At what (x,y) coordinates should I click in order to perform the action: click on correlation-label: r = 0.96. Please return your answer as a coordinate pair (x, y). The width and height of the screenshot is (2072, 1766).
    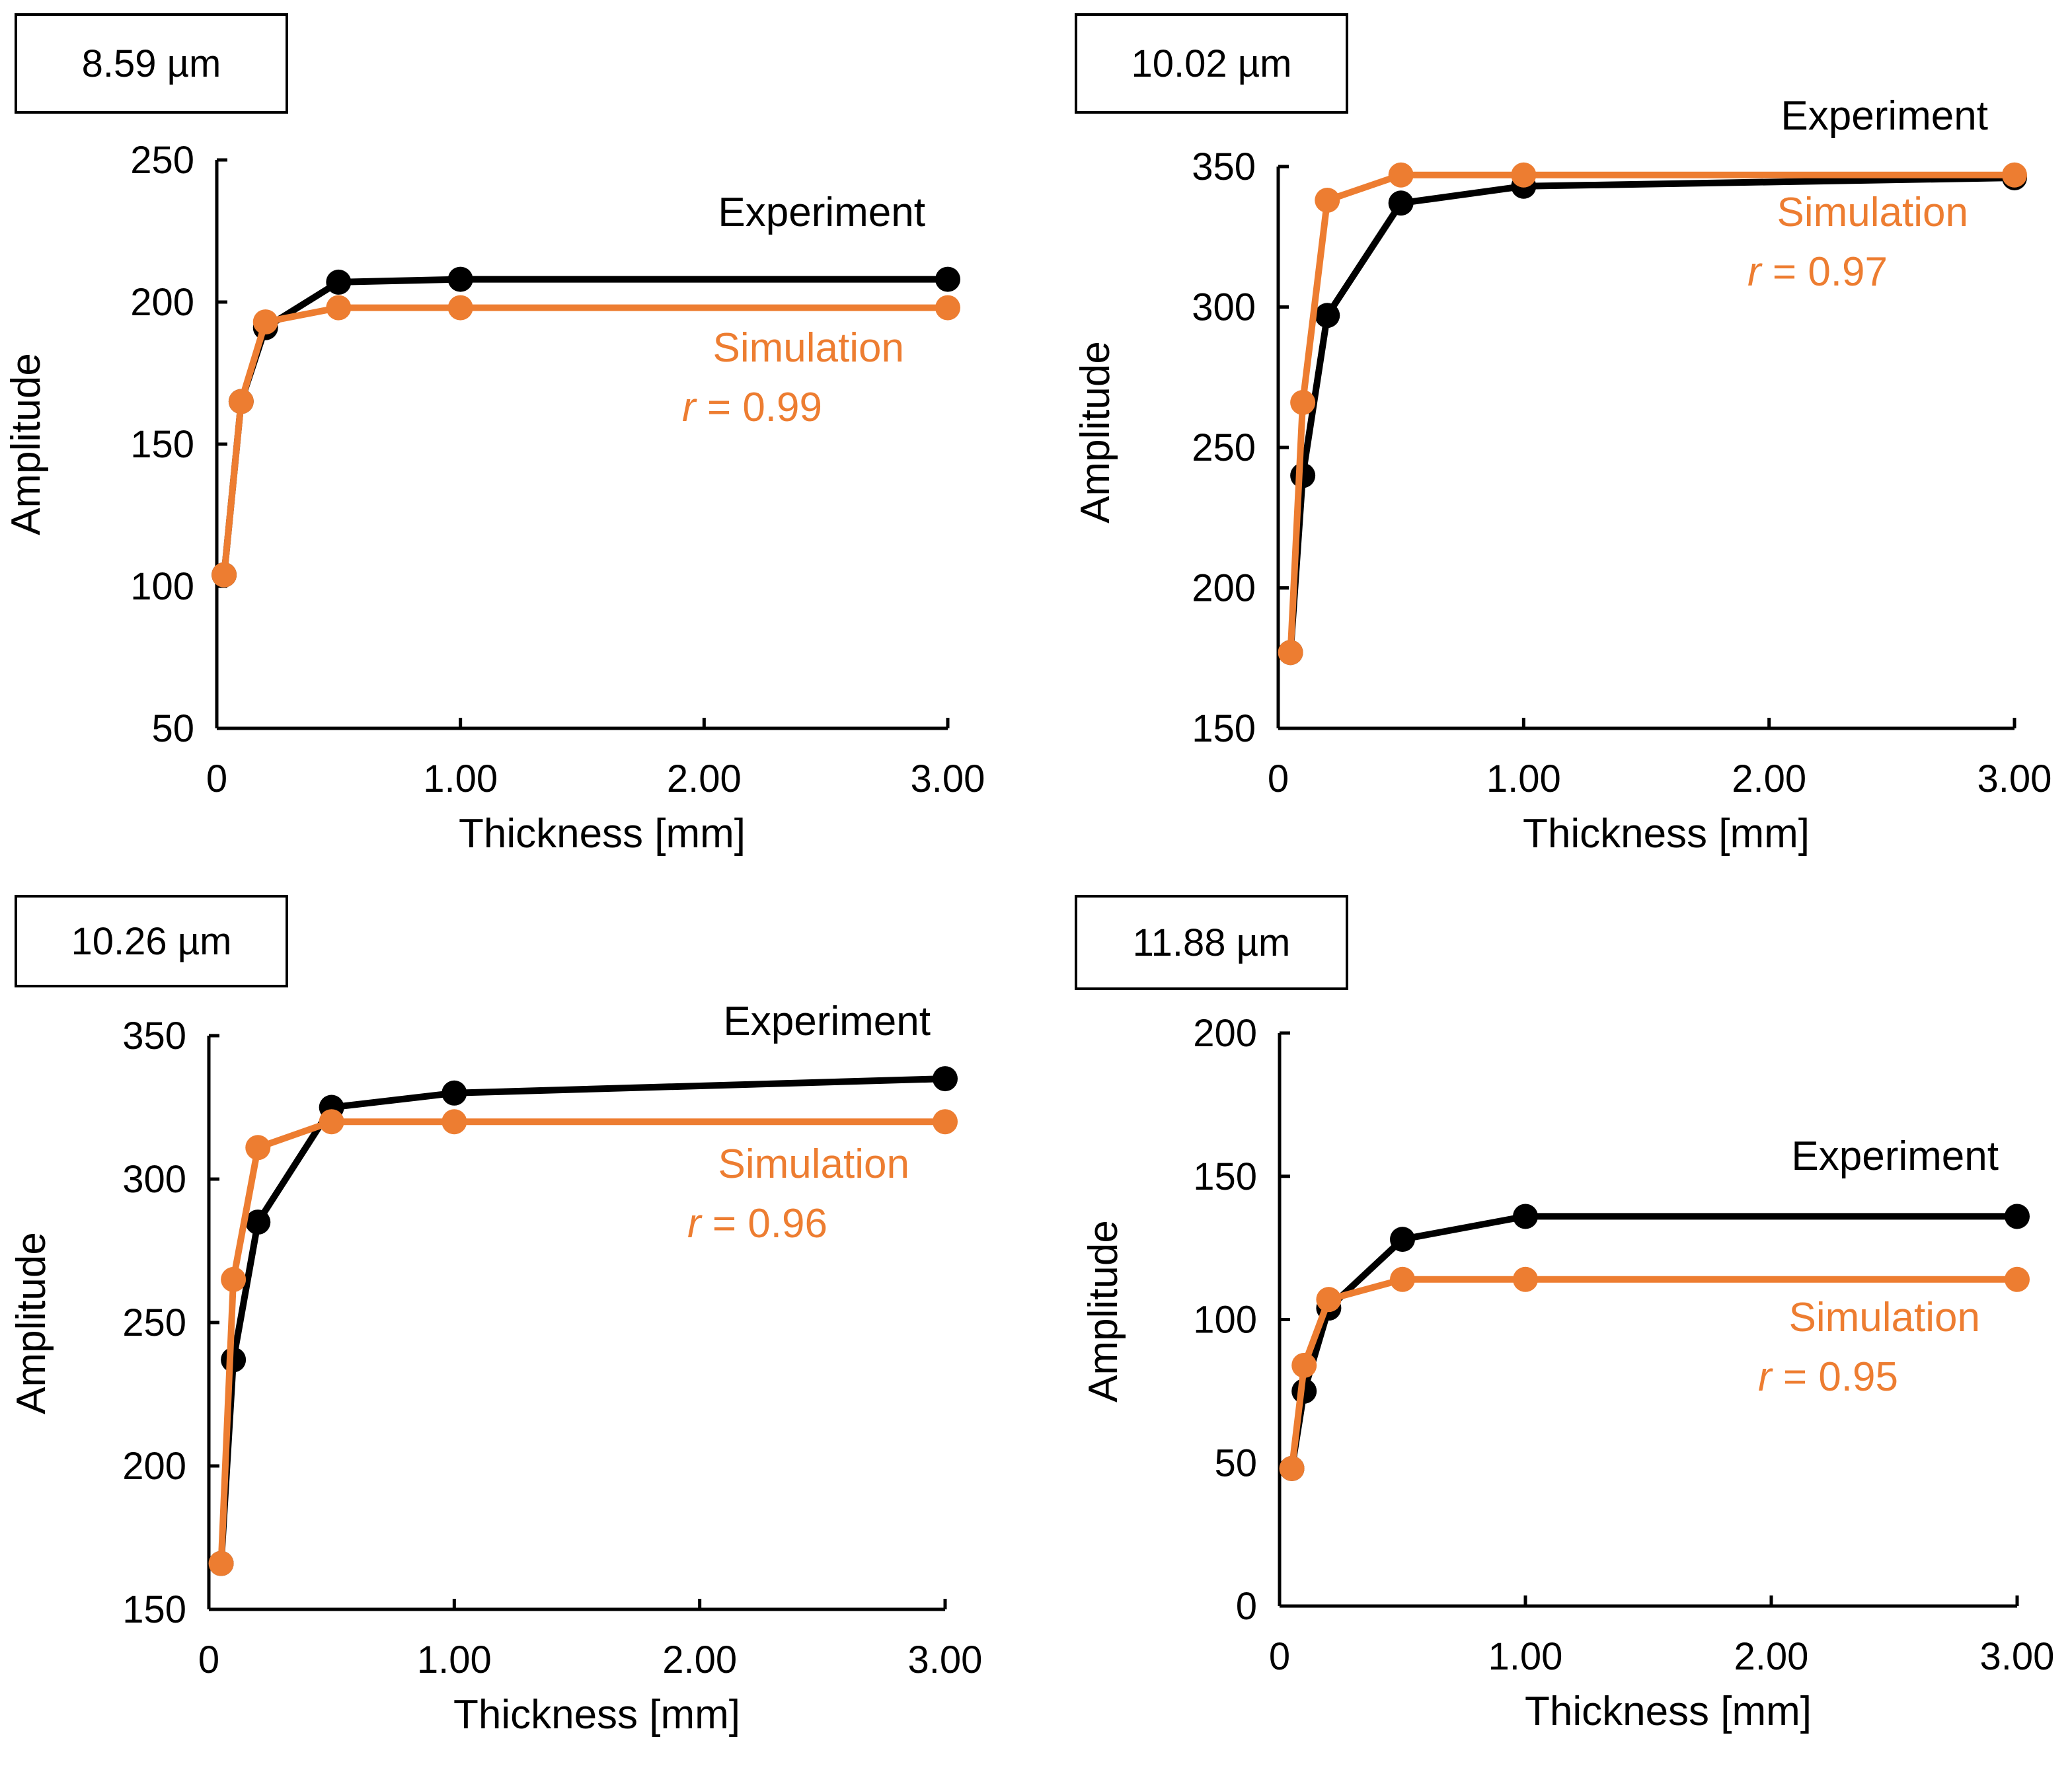
    Looking at the image, I should click on (757, 1224).